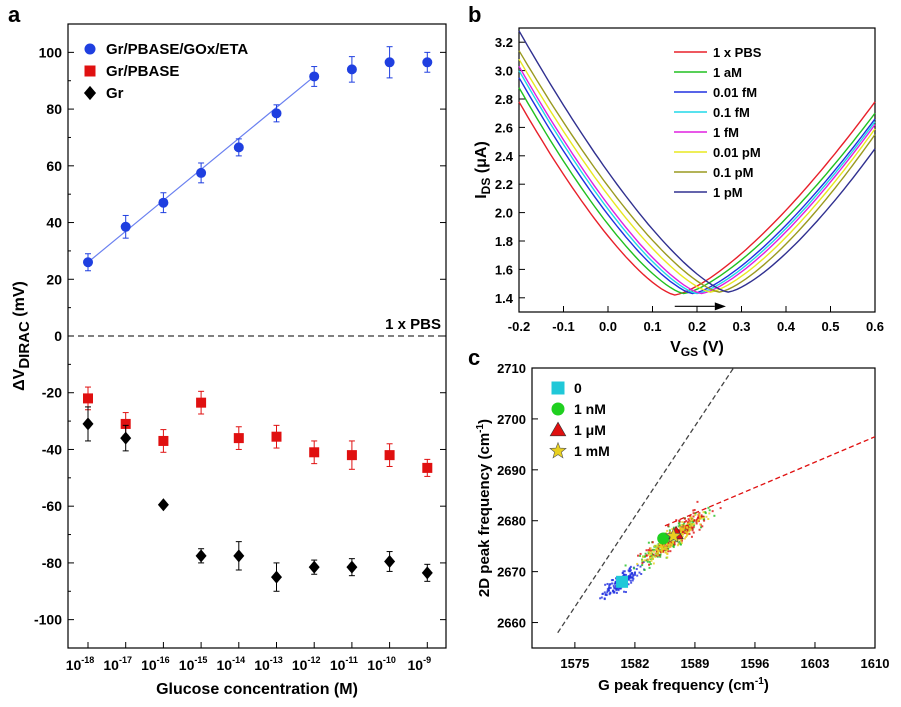 The height and width of the screenshot is (707, 901). I want to click on y-tick-label-c: 2690, so click(511, 470).